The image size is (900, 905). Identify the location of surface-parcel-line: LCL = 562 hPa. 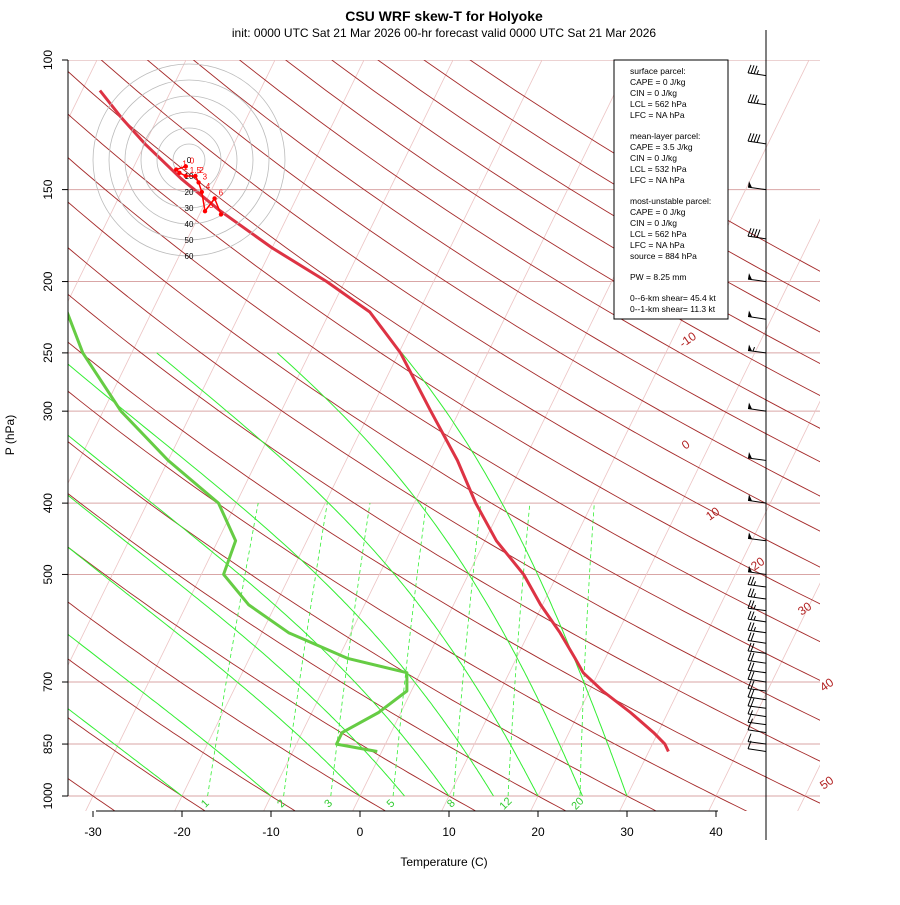
(658, 104).